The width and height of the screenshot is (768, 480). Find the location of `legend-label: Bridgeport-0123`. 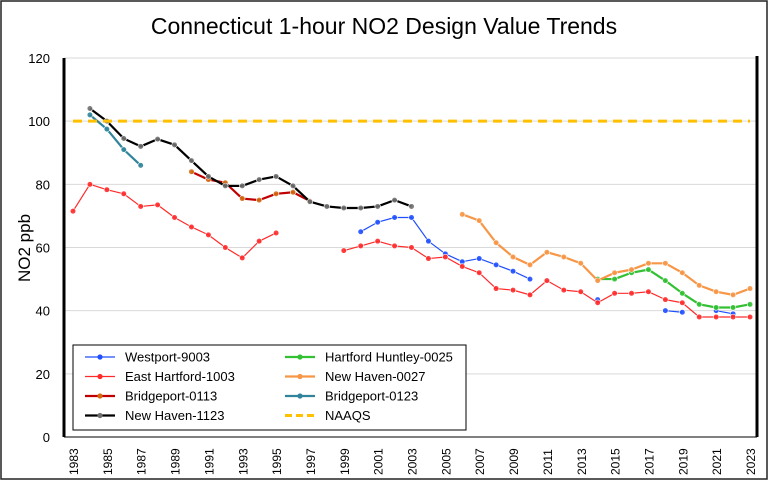

legend-label: Bridgeport-0123 is located at coordinates (371, 396).